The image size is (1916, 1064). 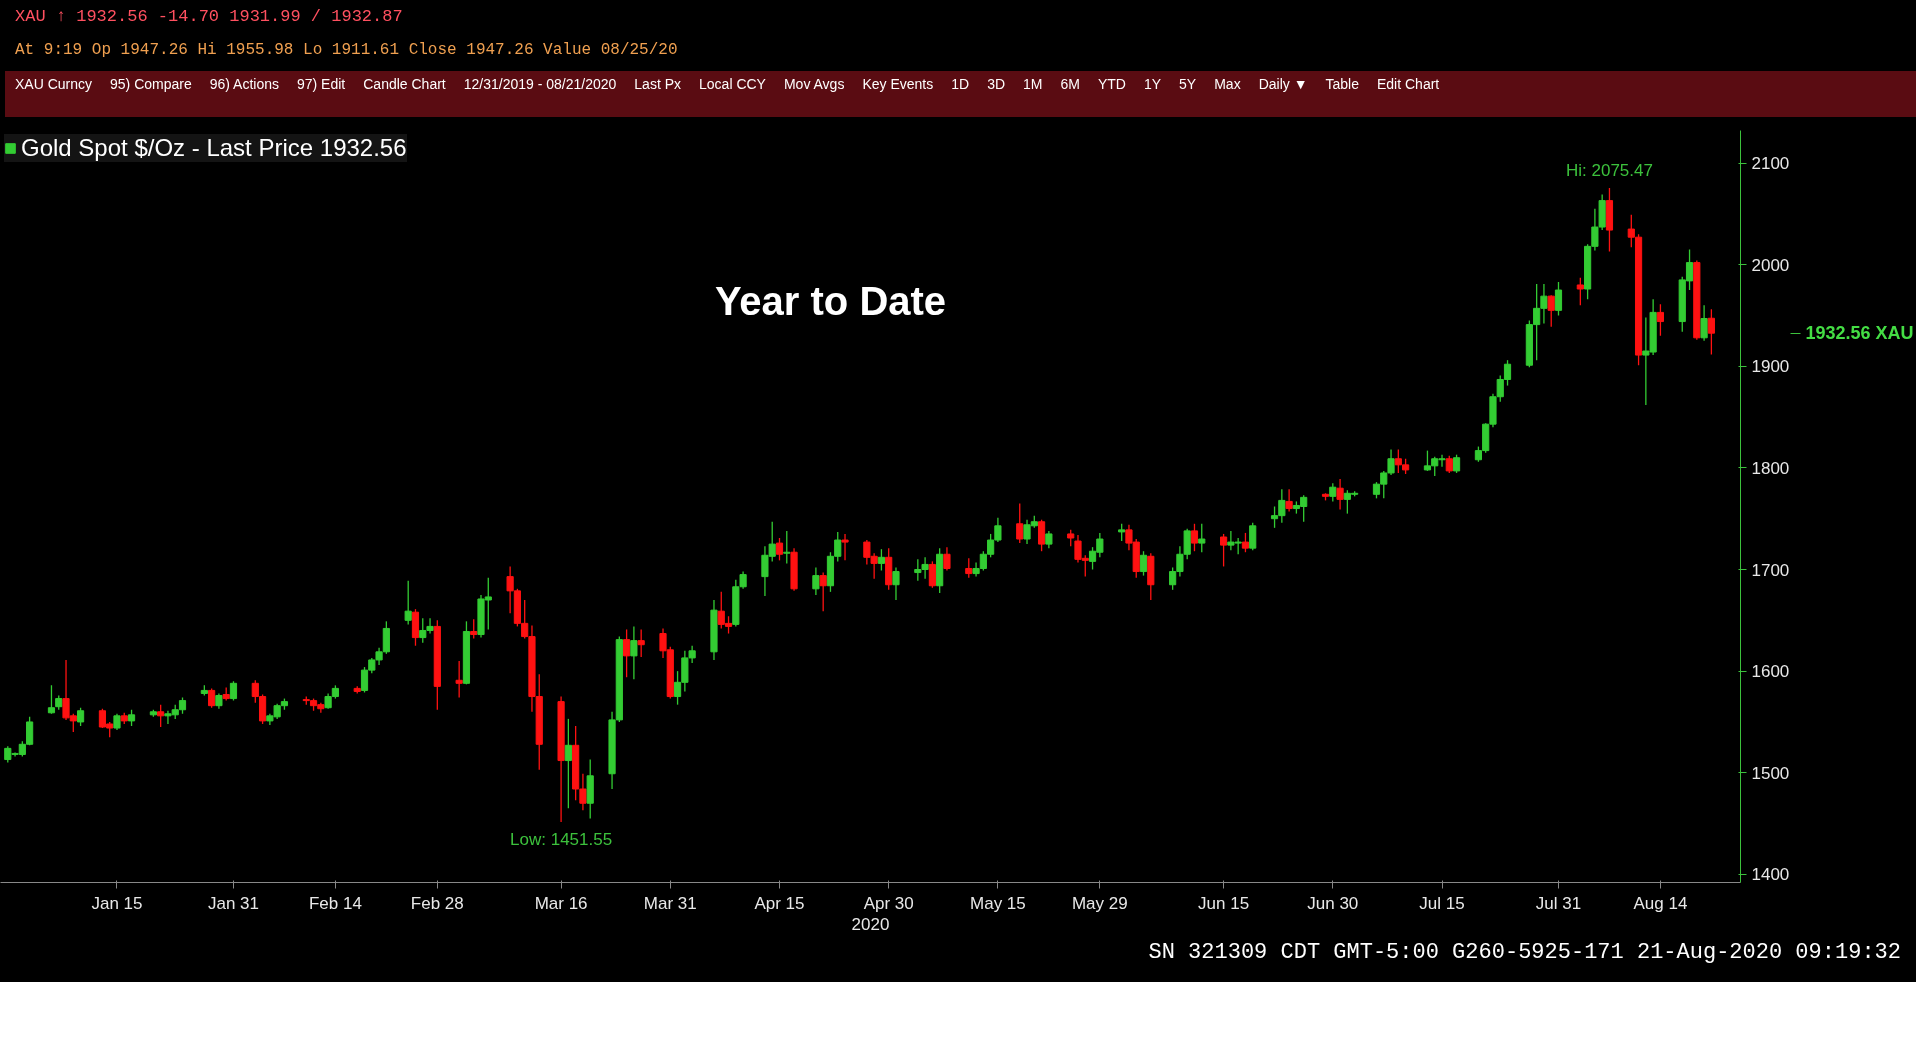 I want to click on y-tick-label: 1500, so click(x=1770, y=773).